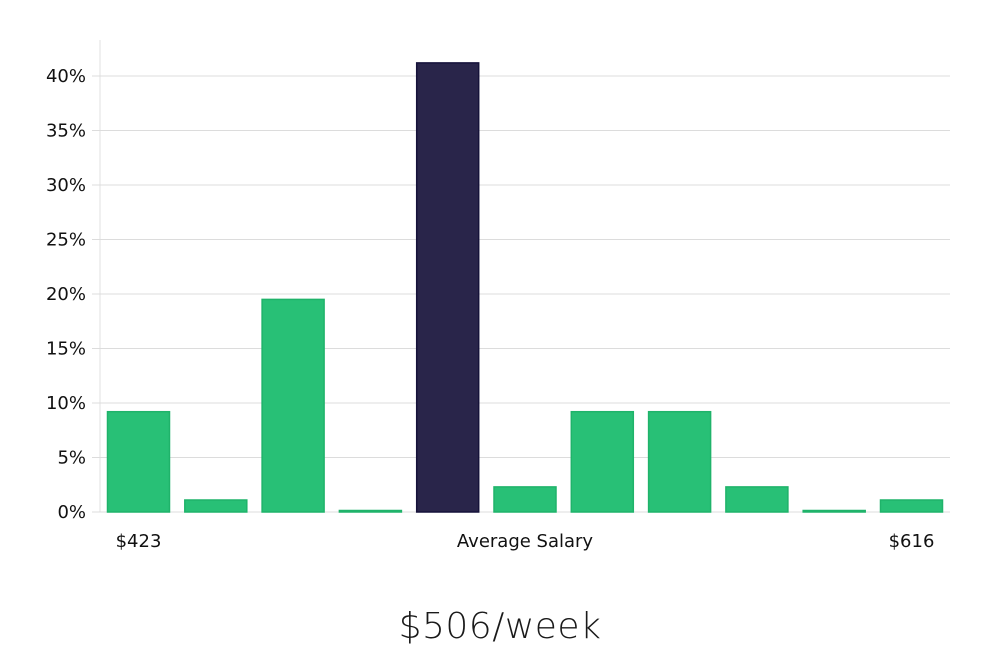  I want to click on average-salary-value: $506/week, so click(500, 626).